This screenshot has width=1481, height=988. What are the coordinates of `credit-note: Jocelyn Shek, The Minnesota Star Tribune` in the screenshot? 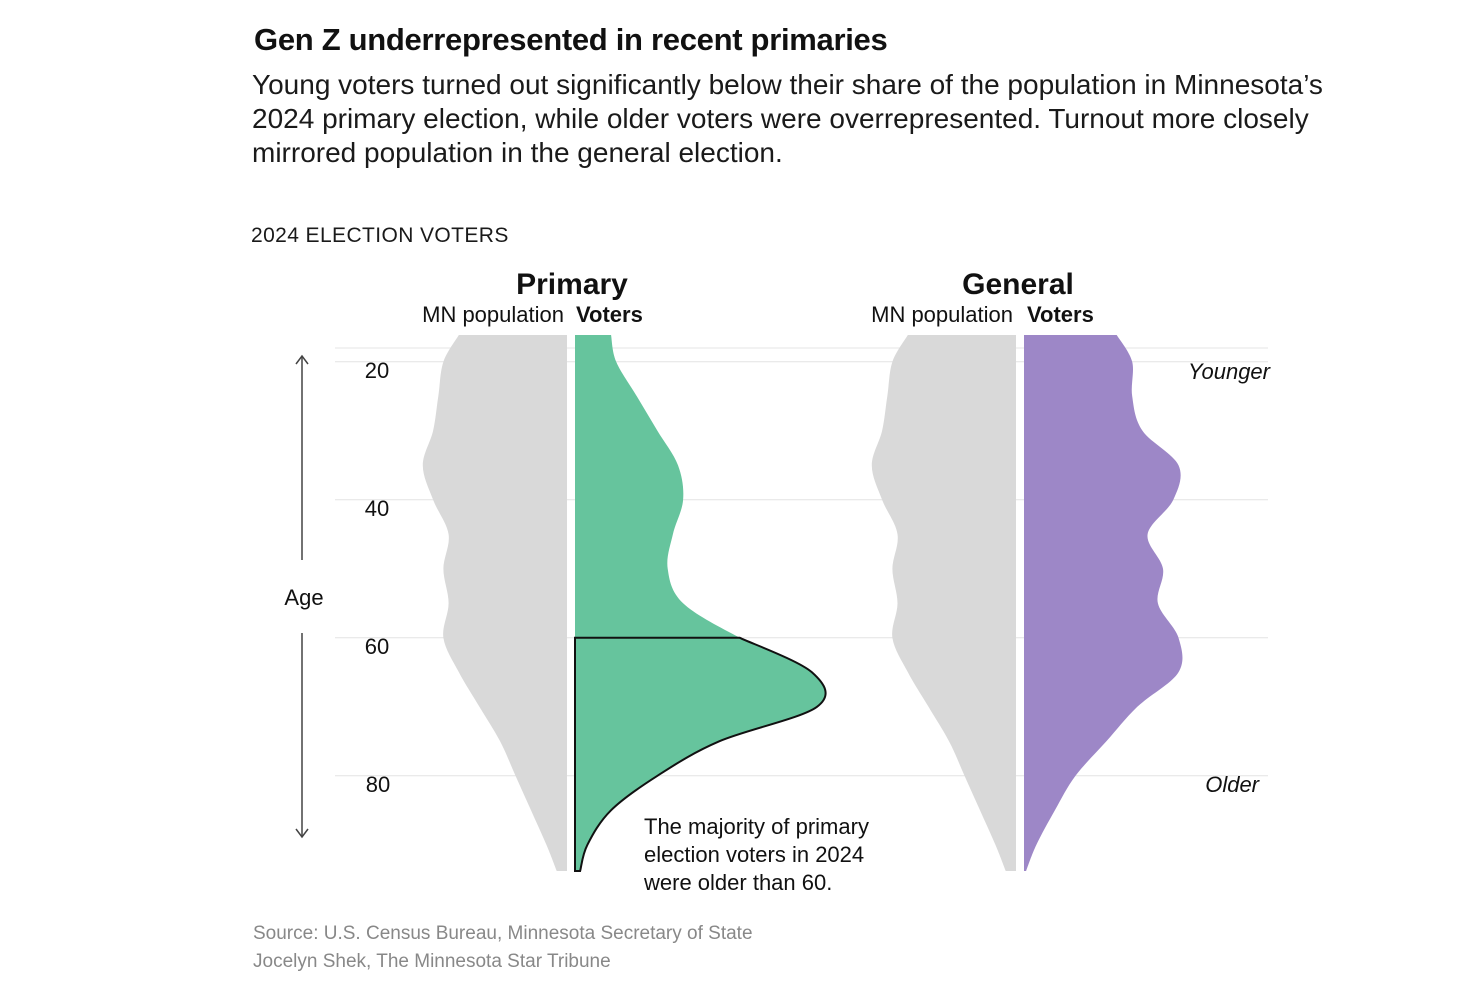 It's located at (432, 961).